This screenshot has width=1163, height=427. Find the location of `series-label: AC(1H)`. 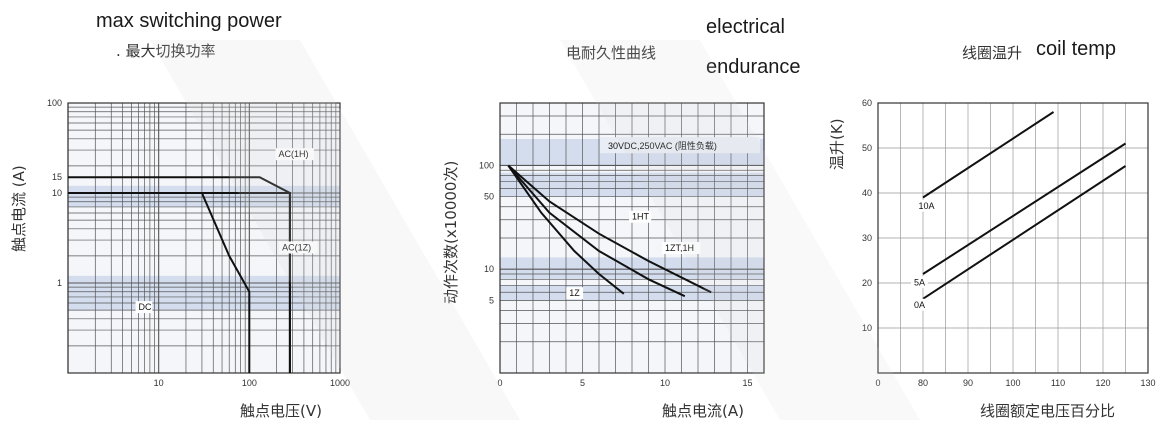

series-label: AC(1H) is located at coordinates (294, 154).